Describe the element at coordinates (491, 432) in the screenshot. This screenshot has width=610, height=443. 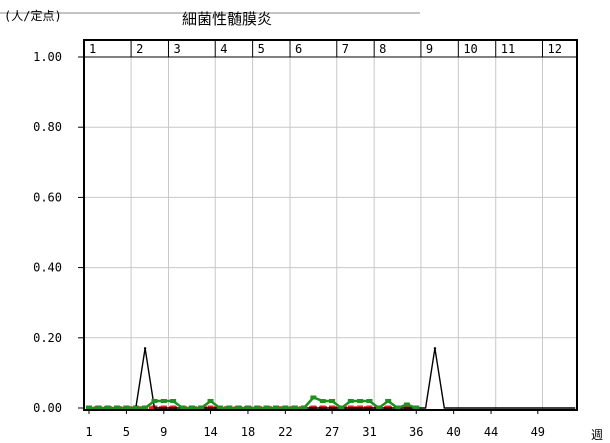
I see `x-tick-label: 44` at that location.